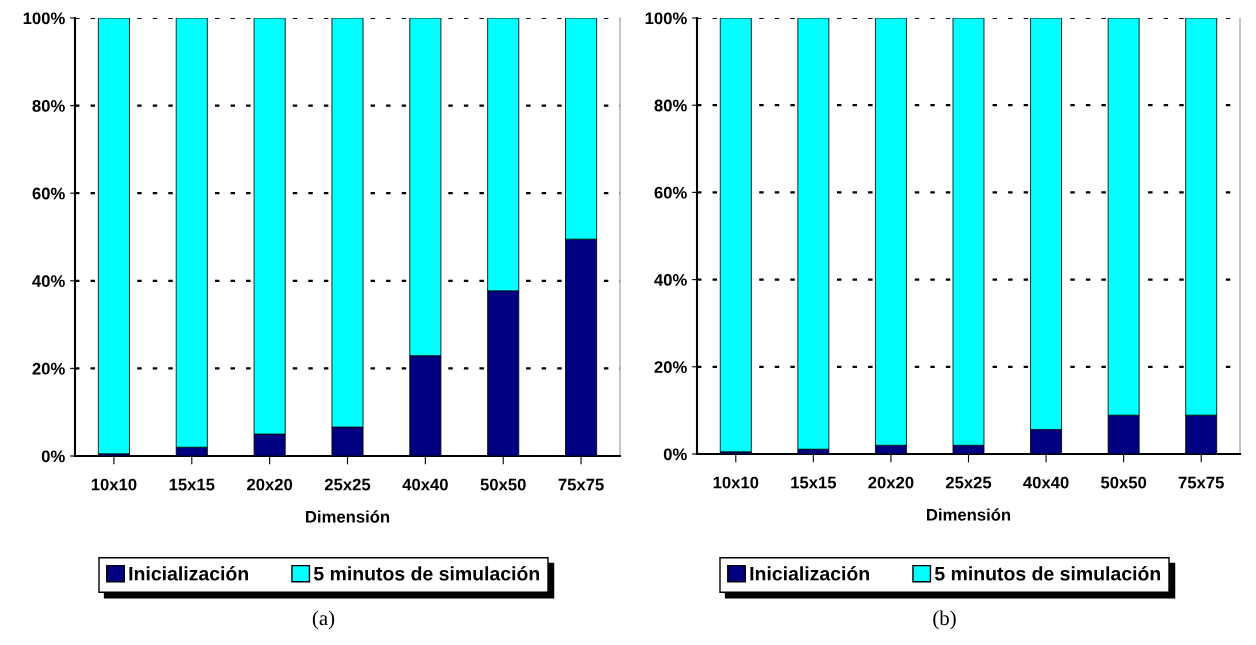 This screenshot has height=645, width=1256. What do you see at coordinates (323, 620) in the screenshot?
I see `text: (a)` at bounding box center [323, 620].